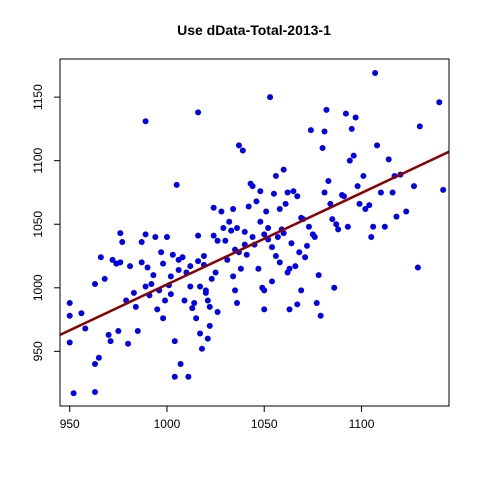  Describe the element at coordinates (38, 351) in the screenshot. I see `y-tick-label: 950` at that location.